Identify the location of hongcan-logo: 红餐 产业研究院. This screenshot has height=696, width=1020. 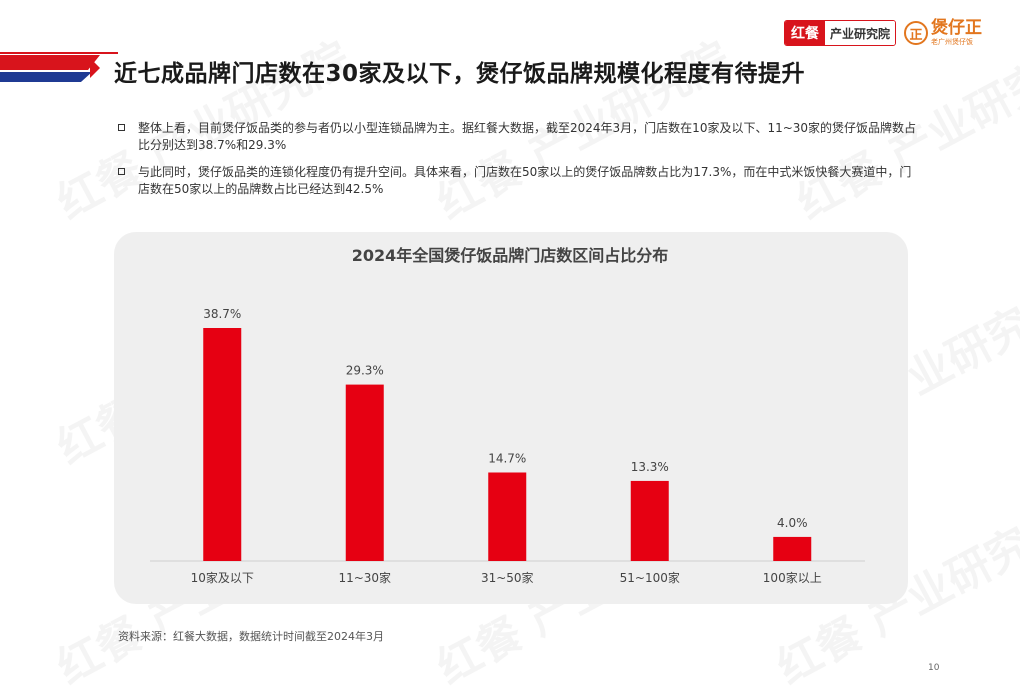
(839, 33).